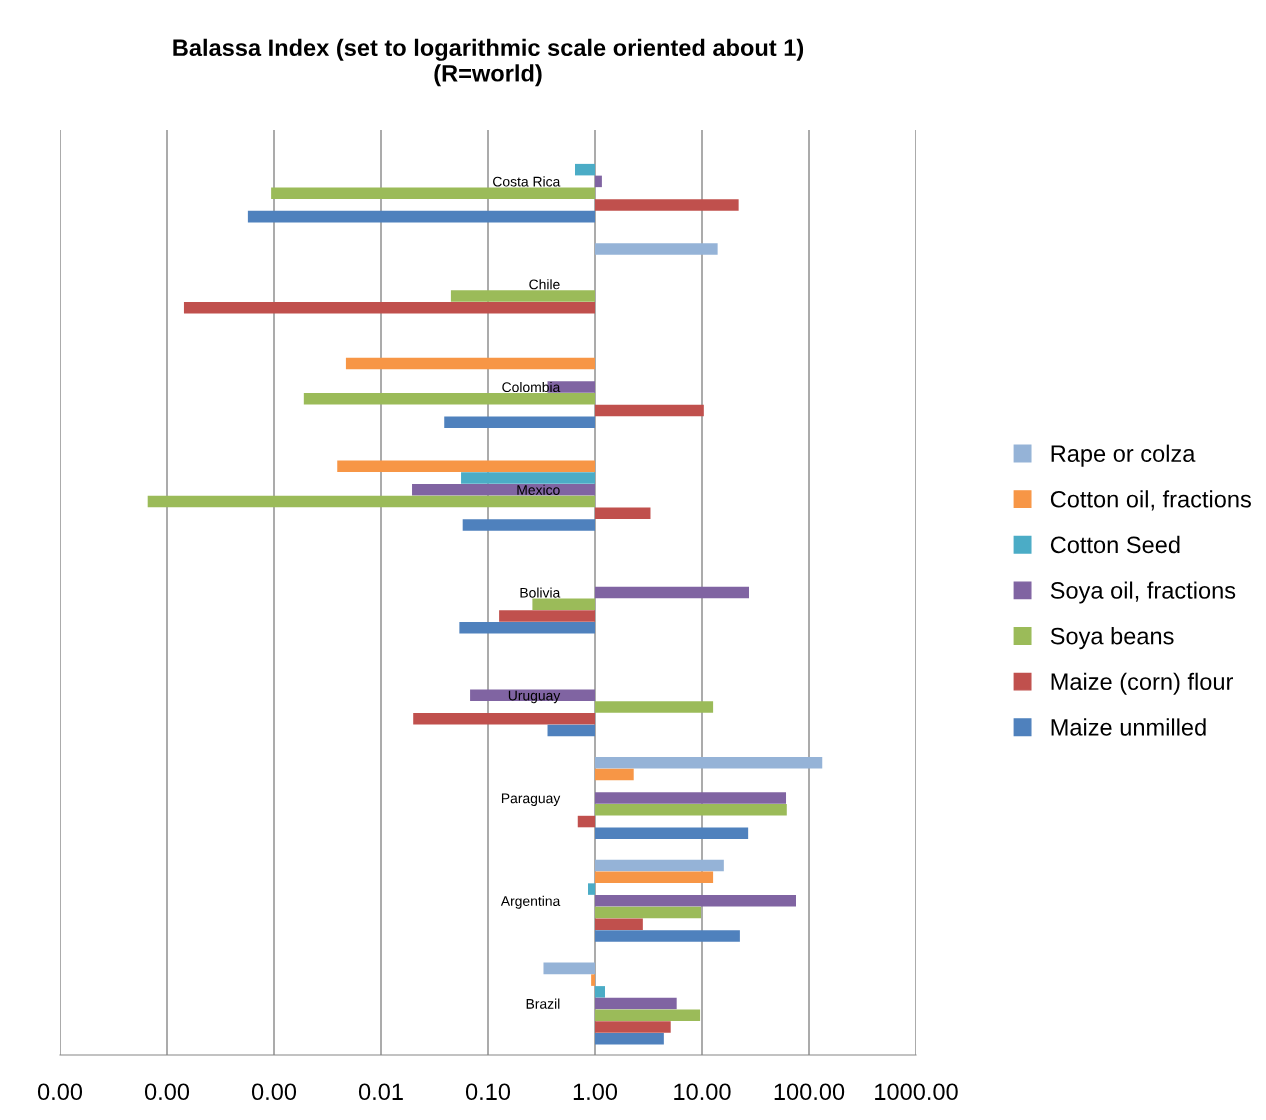  Describe the element at coordinates (531, 799) in the screenshot. I see `y-tick-label: Paraguay` at that location.